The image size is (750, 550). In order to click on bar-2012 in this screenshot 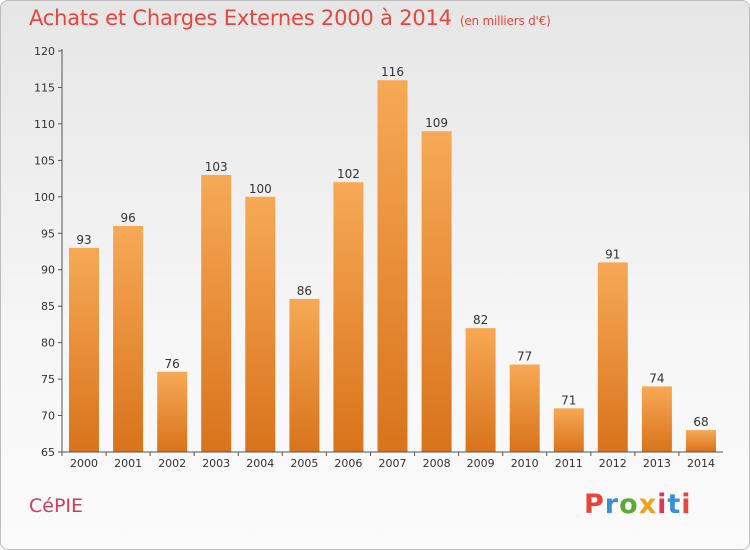, I will do `click(612, 357)`.